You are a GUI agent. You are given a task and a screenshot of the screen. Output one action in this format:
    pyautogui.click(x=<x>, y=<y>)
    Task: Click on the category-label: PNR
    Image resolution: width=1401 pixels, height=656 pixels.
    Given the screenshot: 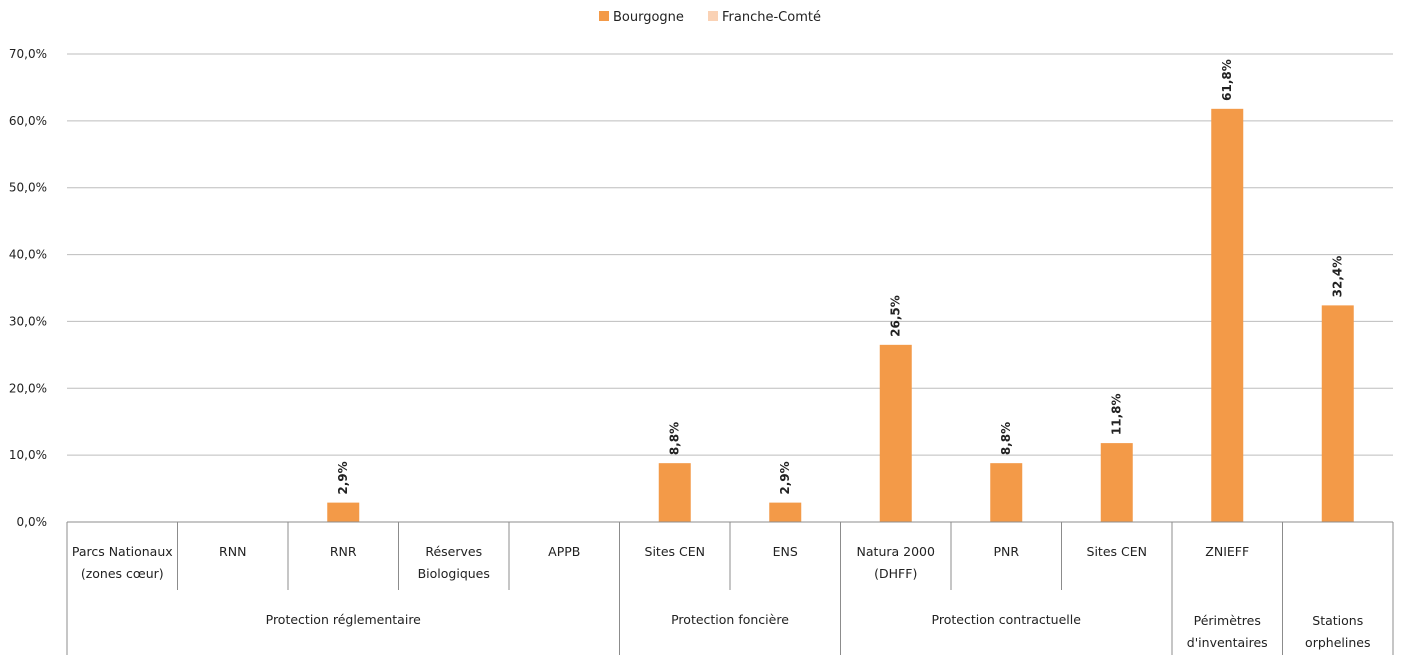 What is the action you would take?
    pyautogui.click(x=1006, y=551)
    